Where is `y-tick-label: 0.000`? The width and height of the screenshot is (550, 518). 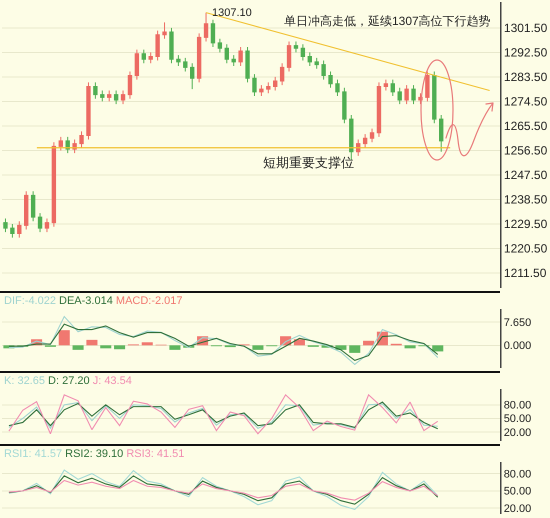
y-tick-label: 0.000 is located at coordinates (518, 346).